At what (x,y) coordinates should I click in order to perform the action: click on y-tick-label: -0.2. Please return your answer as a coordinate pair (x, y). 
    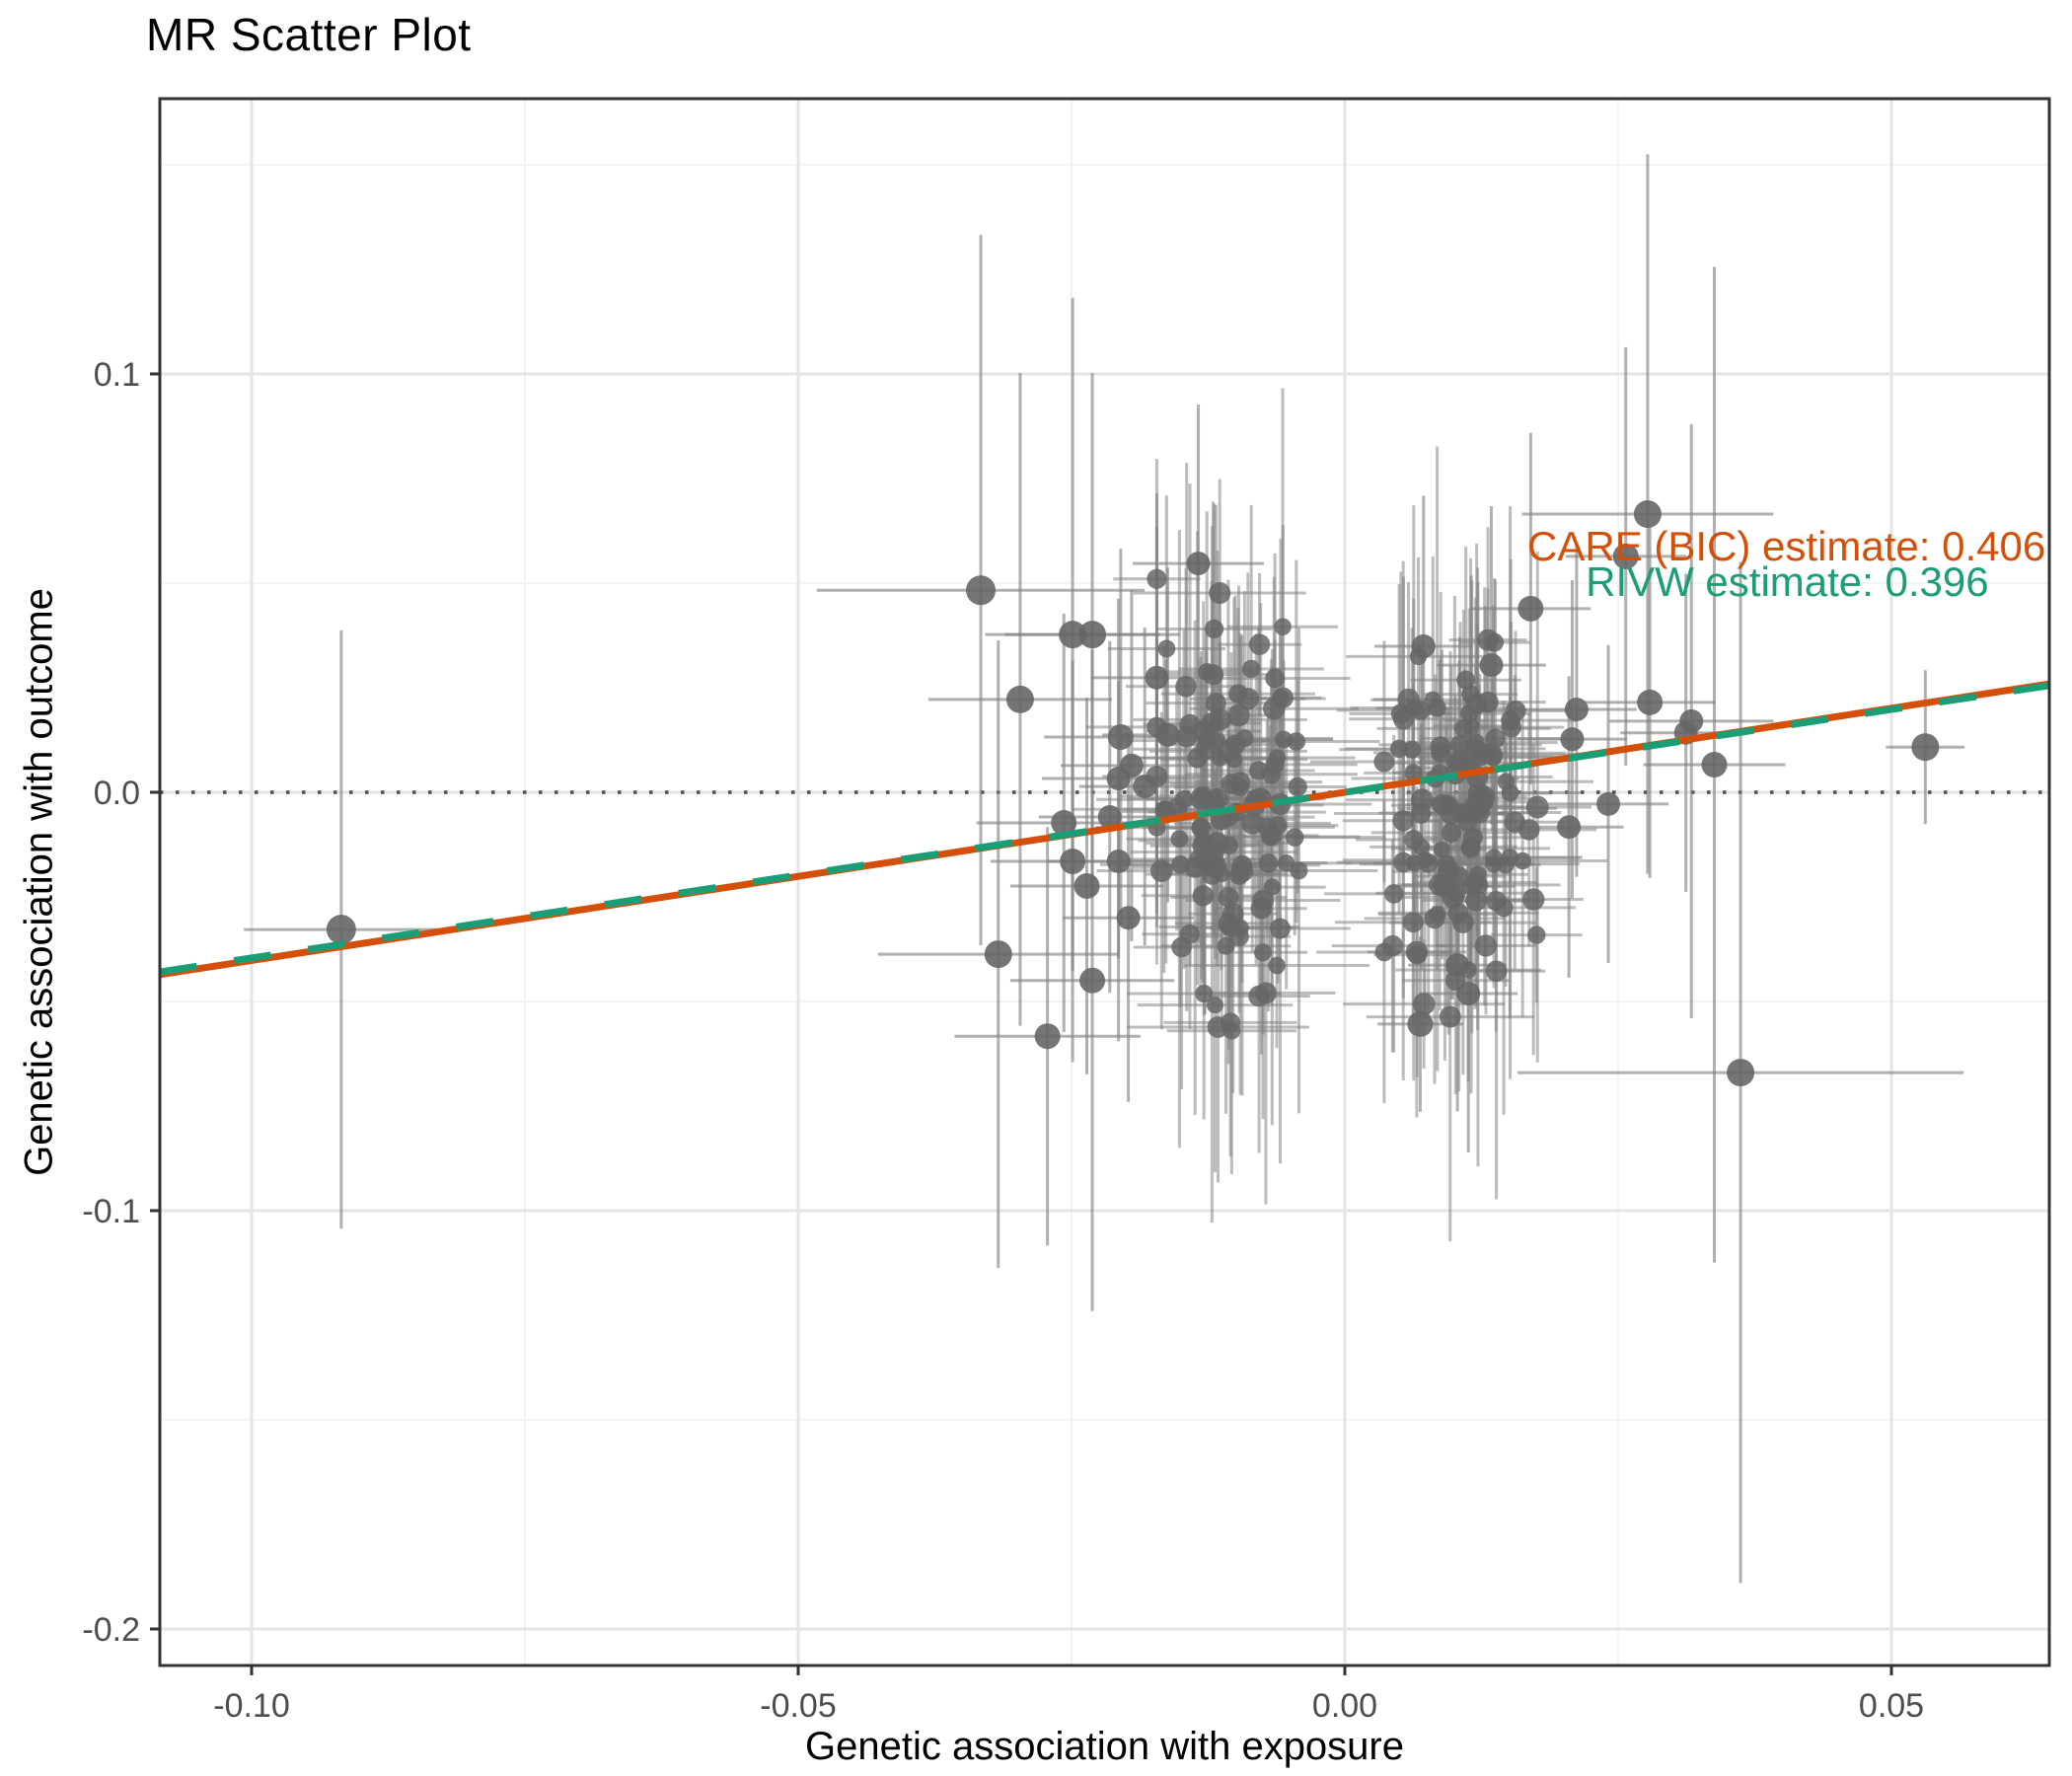
    Looking at the image, I should click on (111, 1630).